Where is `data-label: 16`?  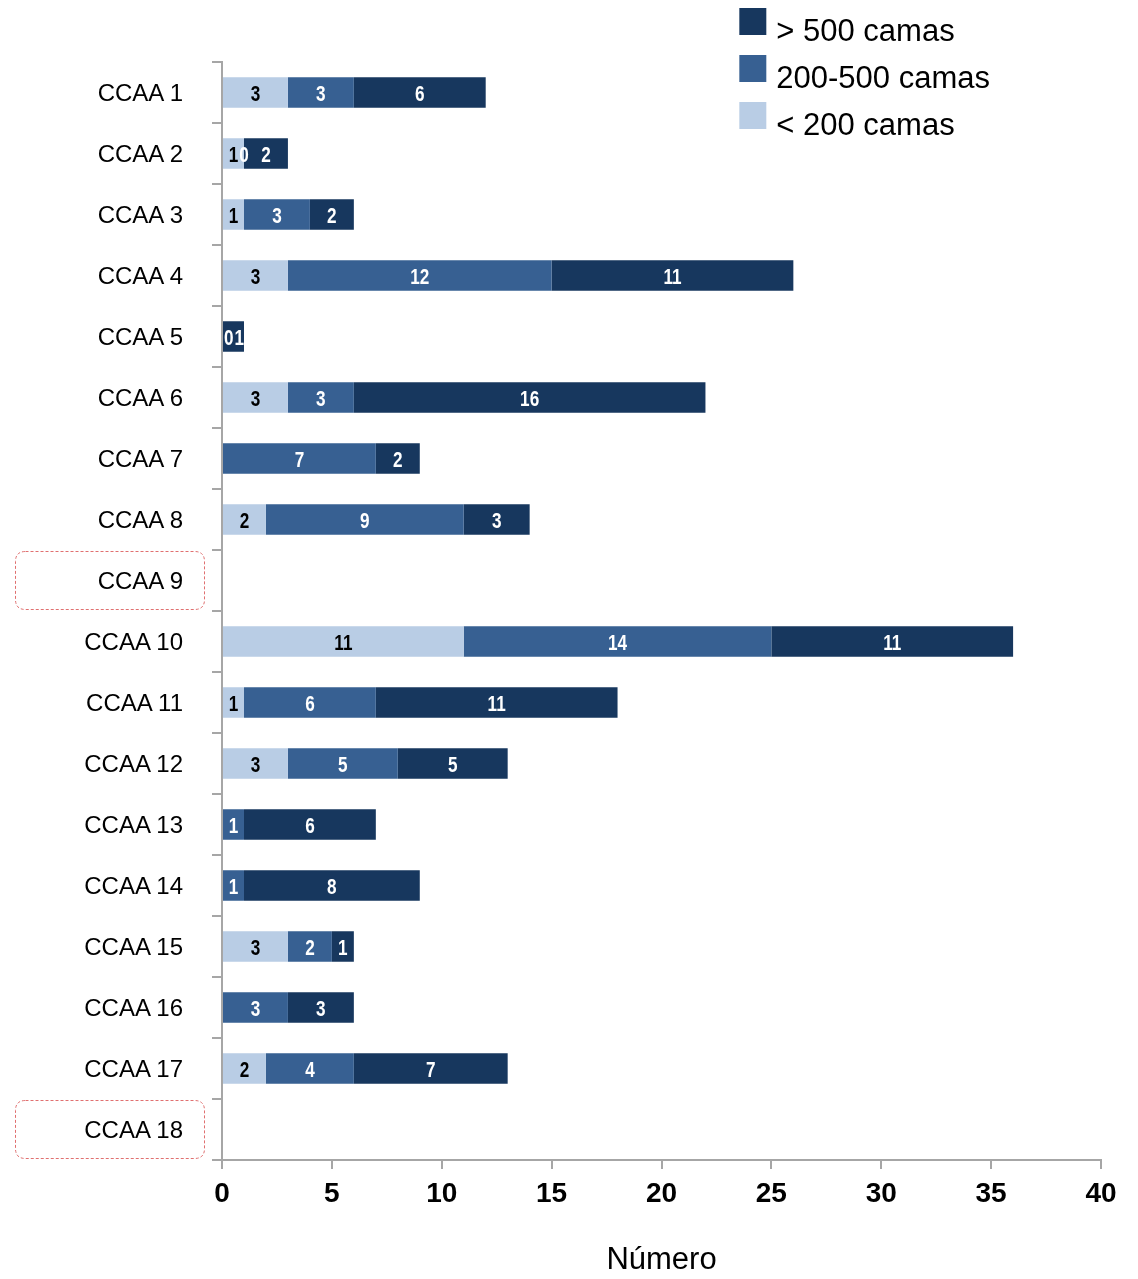
data-label: 16 is located at coordinates (530, 398).